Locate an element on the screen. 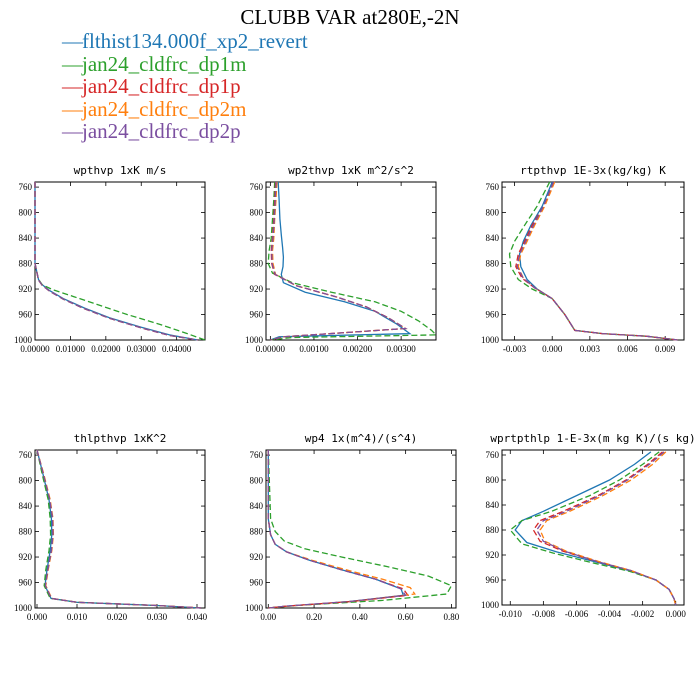 Image resolution: width=700 pixels, height=700 pixels. x-tick-label: 0.60 is located at coordinates (406, 617).